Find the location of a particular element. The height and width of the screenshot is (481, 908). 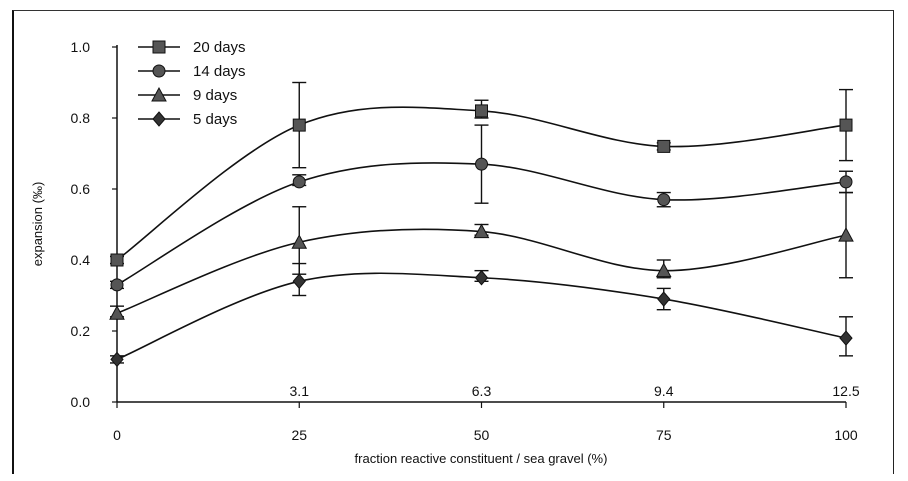

x-tick-label: 50 is located at coordinates (482, 435).